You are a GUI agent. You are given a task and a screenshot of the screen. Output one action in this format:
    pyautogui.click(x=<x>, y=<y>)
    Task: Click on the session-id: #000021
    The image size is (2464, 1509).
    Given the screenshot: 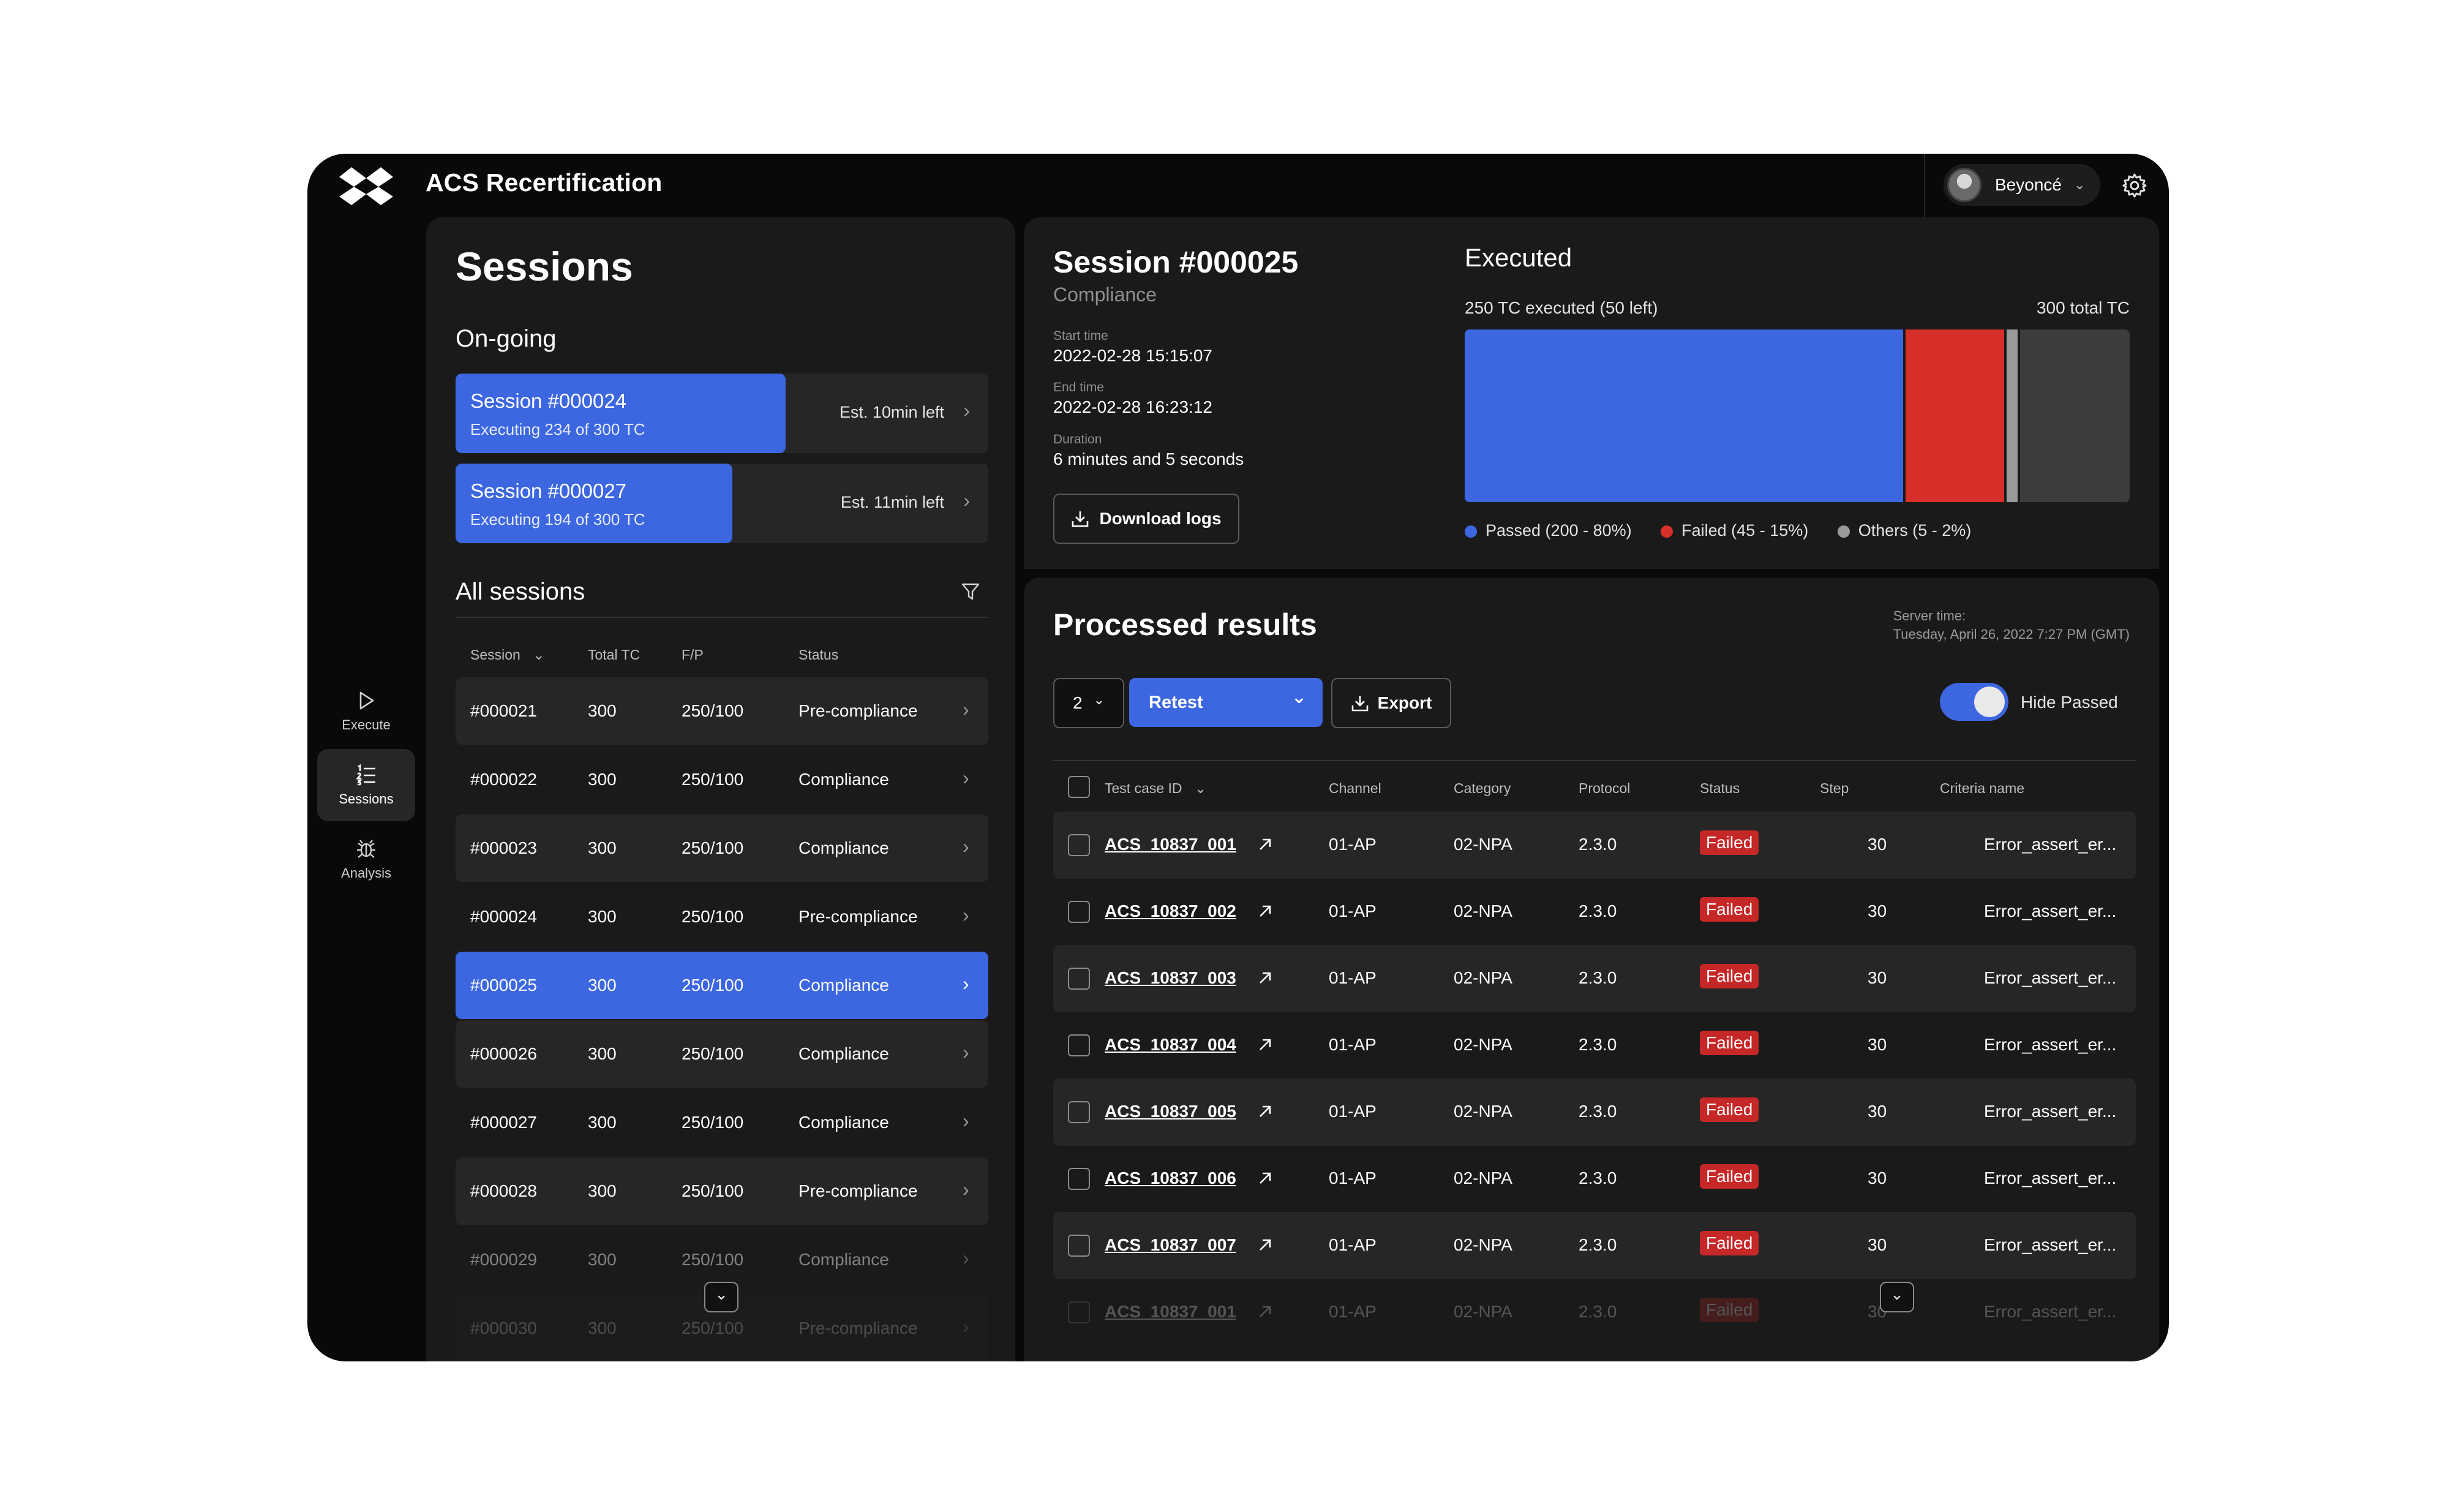 What is the action you would take?
    pyautogui.click(x=504, y=710)
    